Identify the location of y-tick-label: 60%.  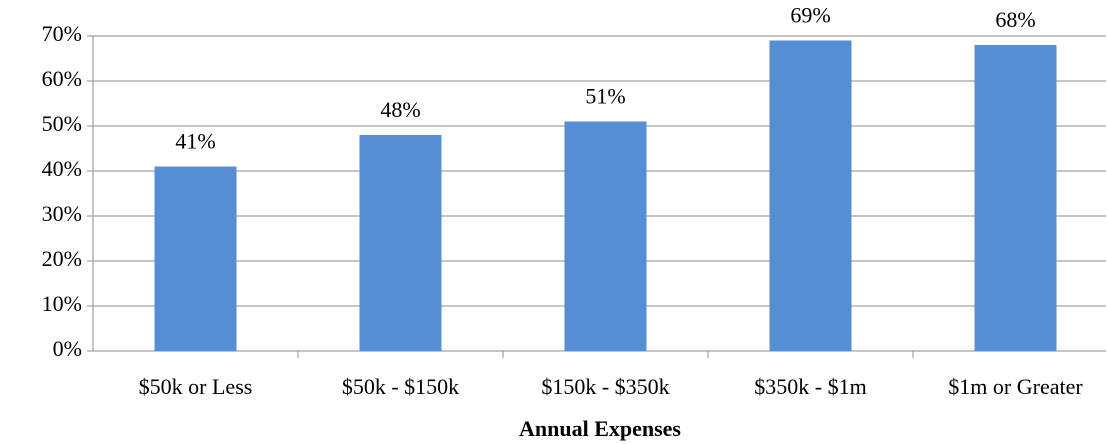
(62, 78).